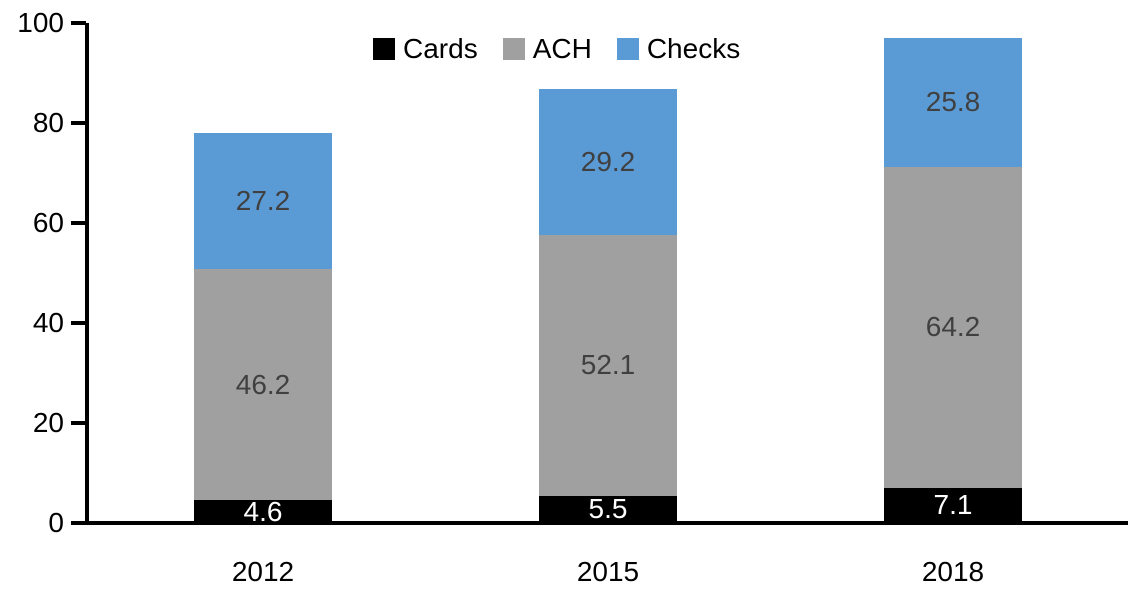 The height and width of the screenshot is (599, 1134). I want to click on y-axis-tick-label: 80, so click(48, 122).